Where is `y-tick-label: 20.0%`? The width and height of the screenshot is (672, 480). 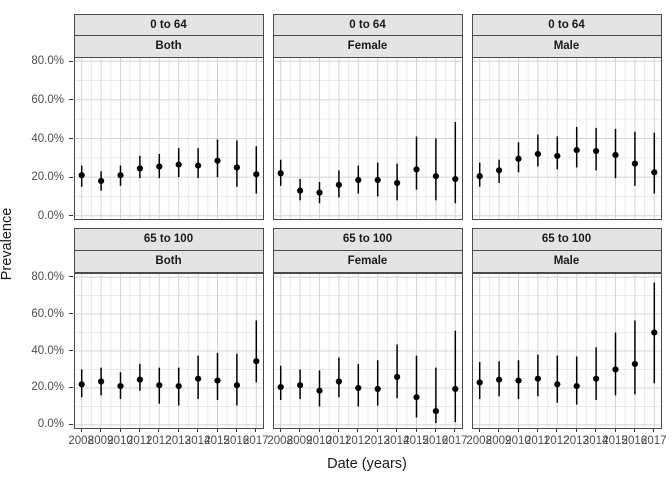 y-tick-label: 20.0% is located at coordinates (47, 387).